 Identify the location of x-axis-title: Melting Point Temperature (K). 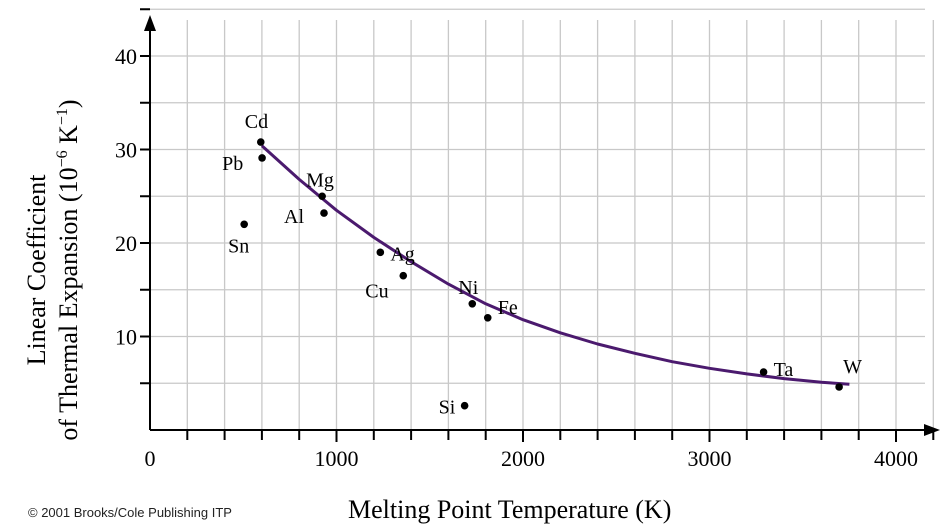
(510, 509).